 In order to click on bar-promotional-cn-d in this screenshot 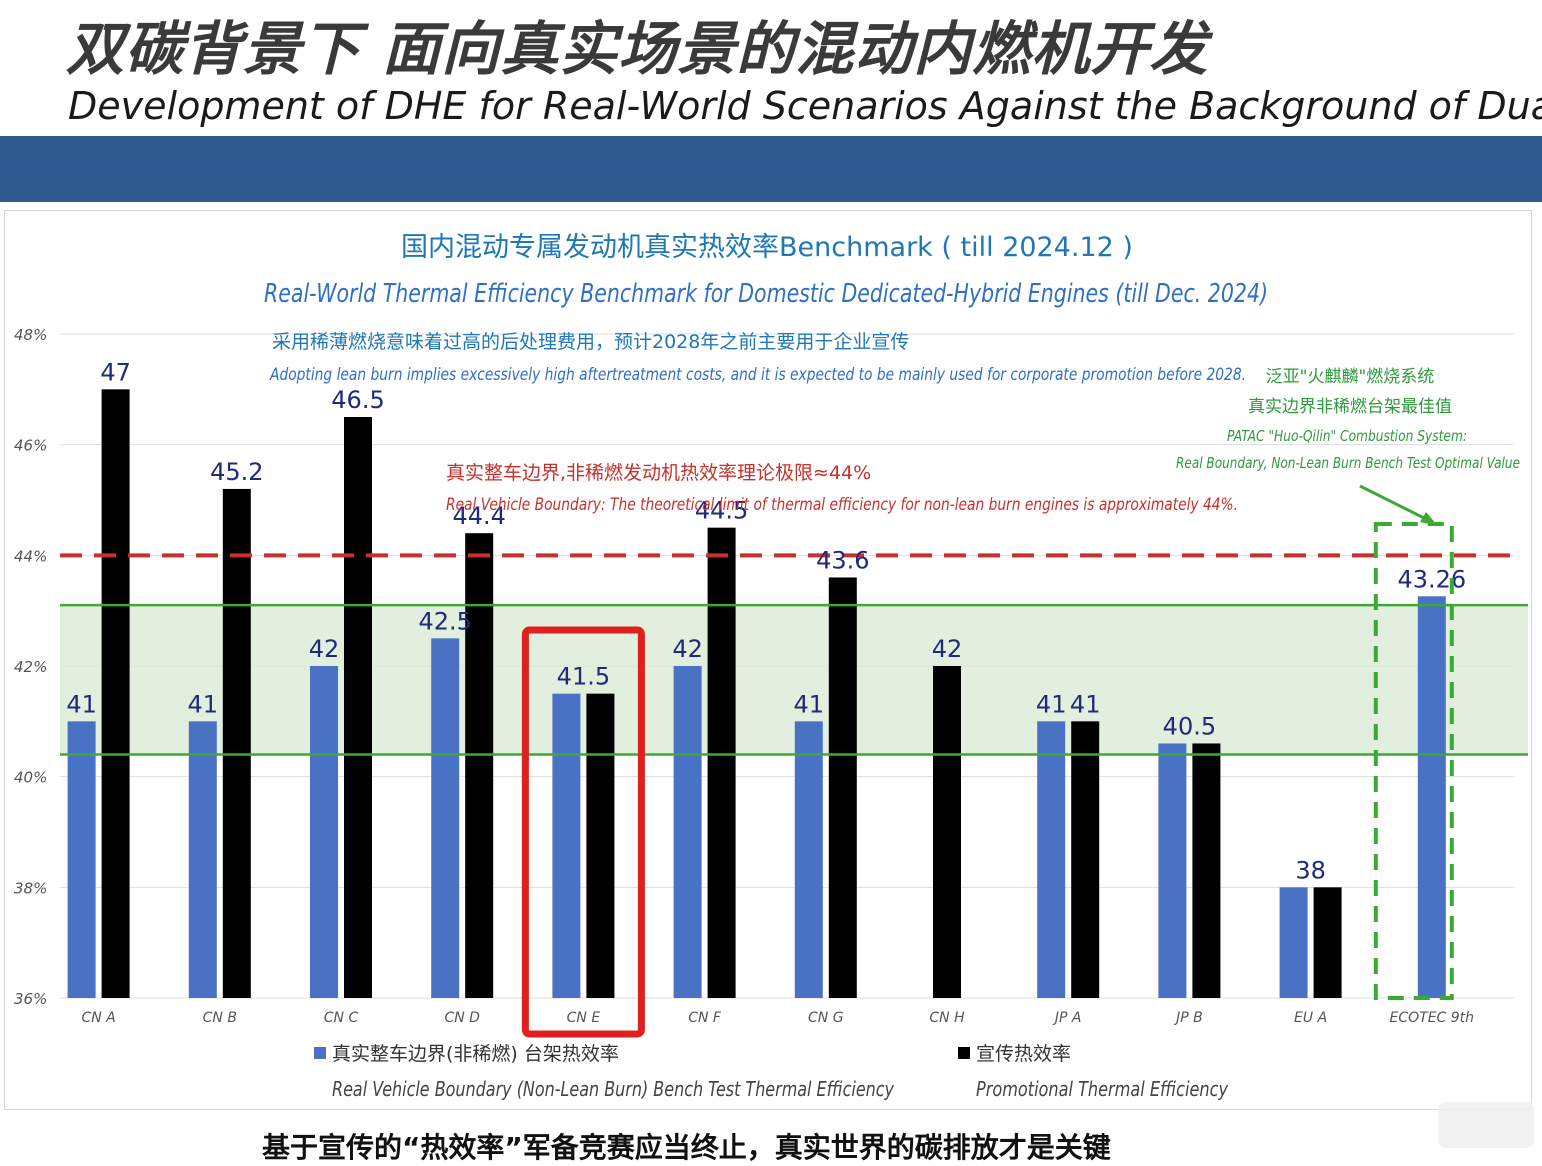, I will do `click(479, 765)`.